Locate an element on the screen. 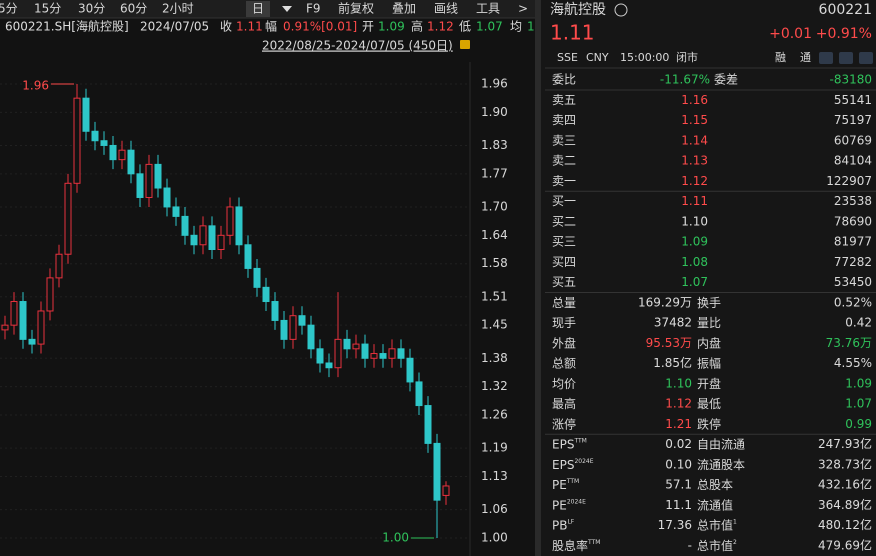 This screenshot has height=556, width=876. stat-label-text: 换手 is located at coordinates (709, 302).